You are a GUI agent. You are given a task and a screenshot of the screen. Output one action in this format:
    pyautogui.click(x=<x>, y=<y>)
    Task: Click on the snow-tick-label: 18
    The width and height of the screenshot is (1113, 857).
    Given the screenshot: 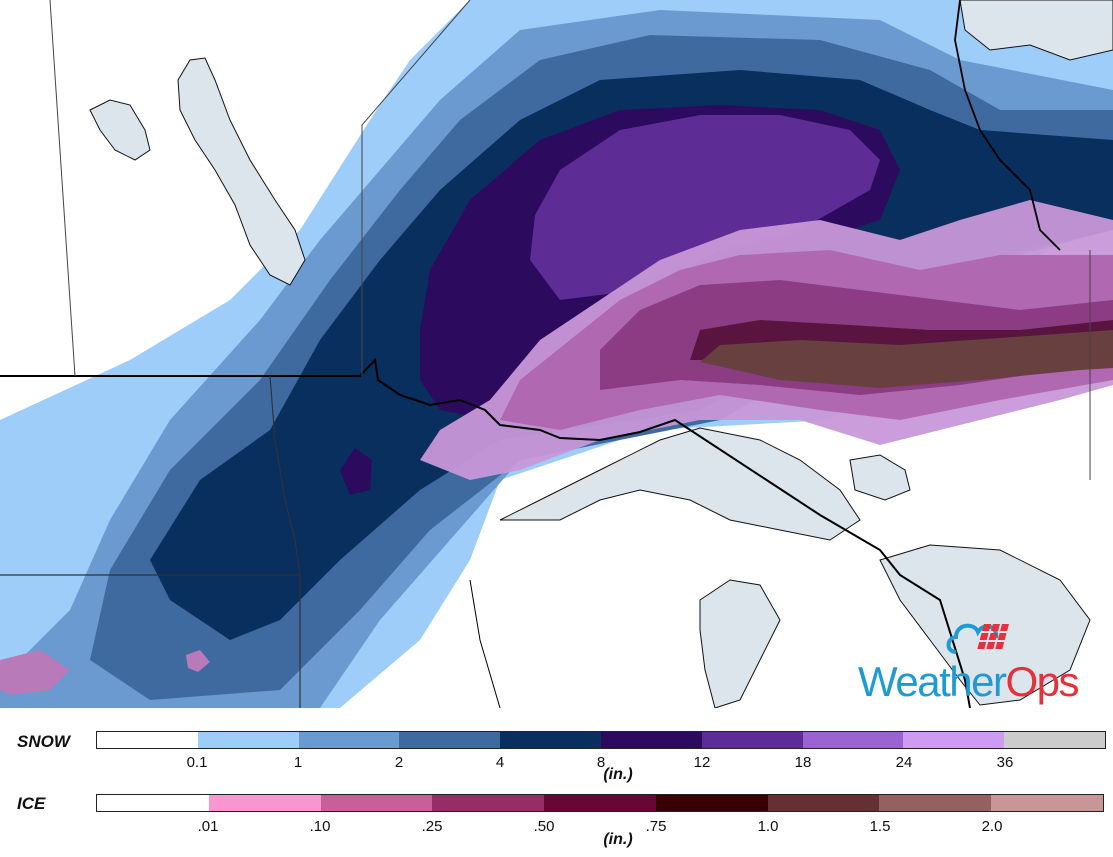 What is the action you would take?
    pyautogui.click(x=803, y=762)
    